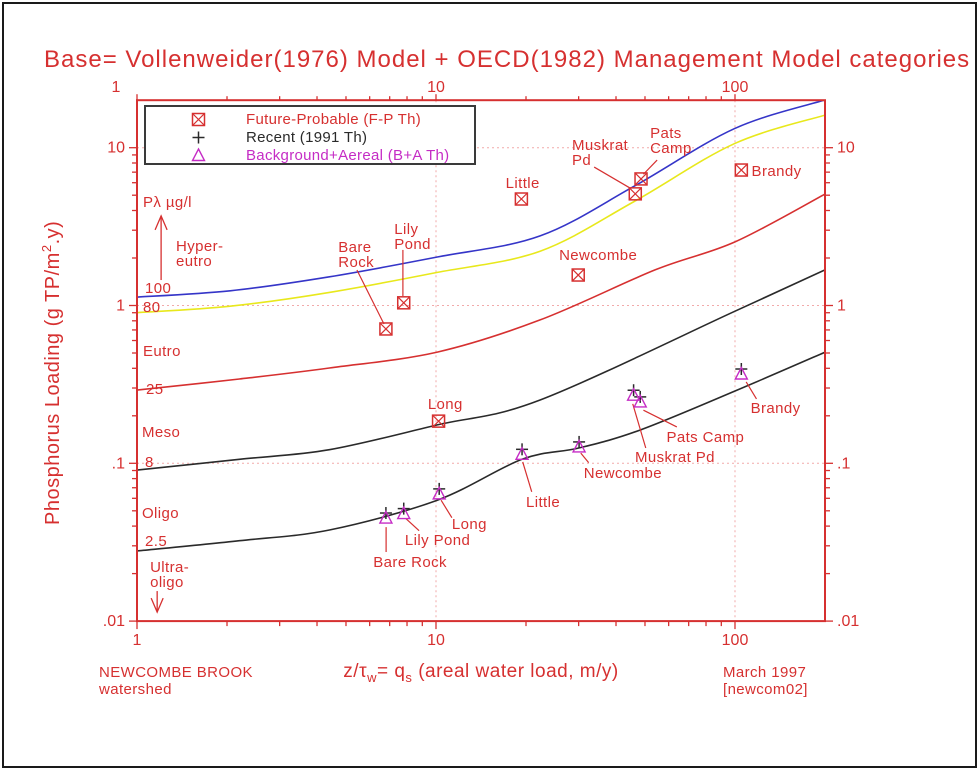 The height and width of the screenshot is (768, 977). I want to click on date-note: March 1997 [newcom02], so click(765, 681).